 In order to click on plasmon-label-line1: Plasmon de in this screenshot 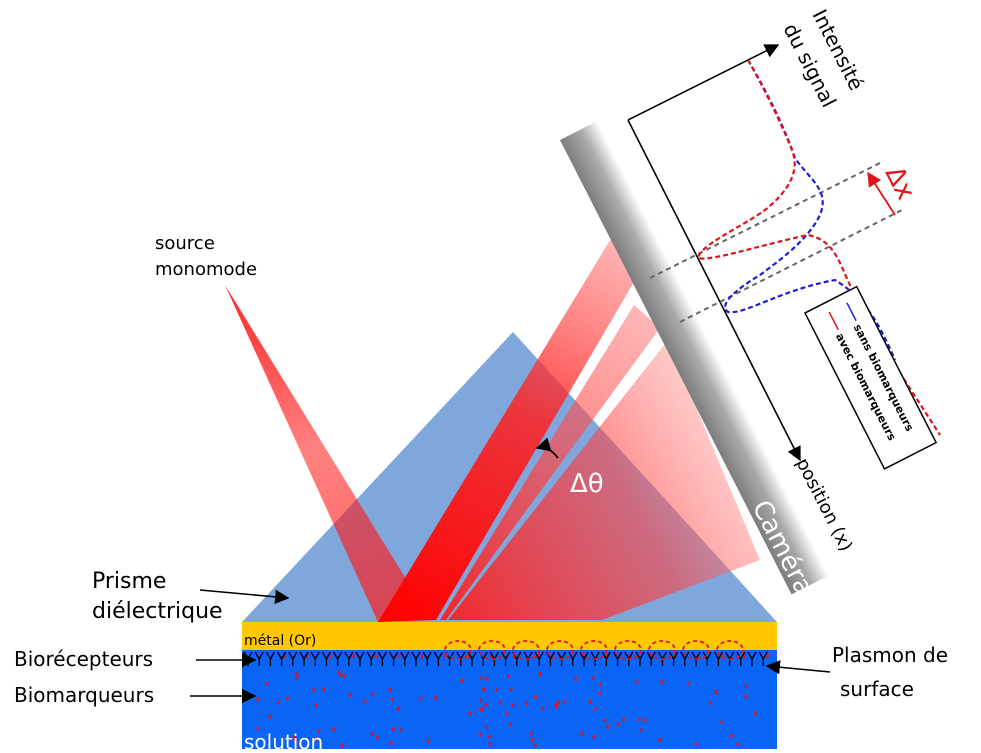, I will do `click(890, 655)`.